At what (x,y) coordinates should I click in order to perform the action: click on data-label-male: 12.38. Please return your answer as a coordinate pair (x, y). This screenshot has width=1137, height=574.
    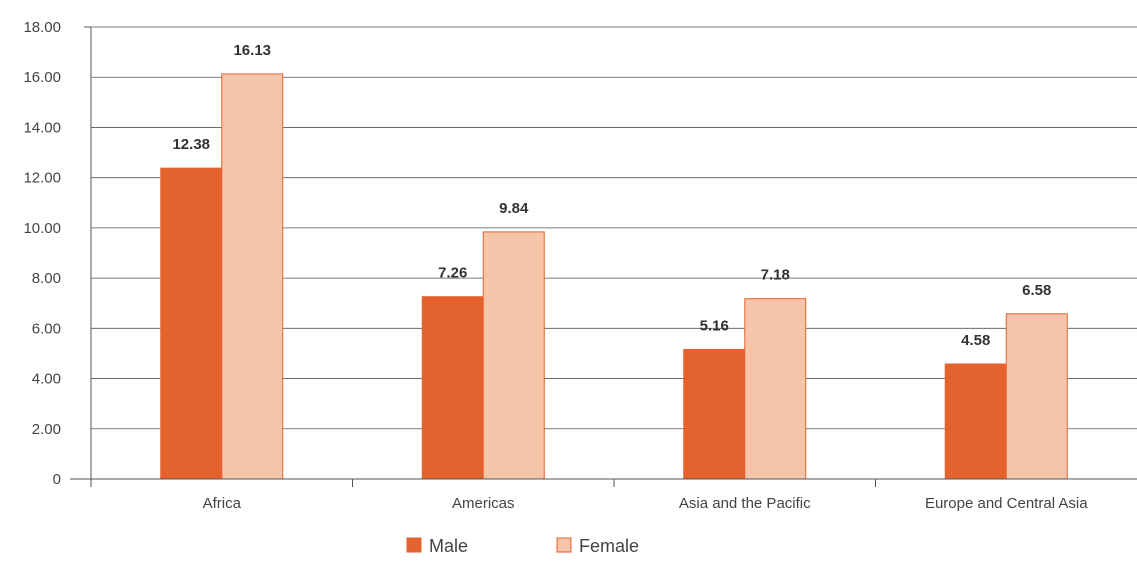
    Looking at the image, I should click on (191, 144).